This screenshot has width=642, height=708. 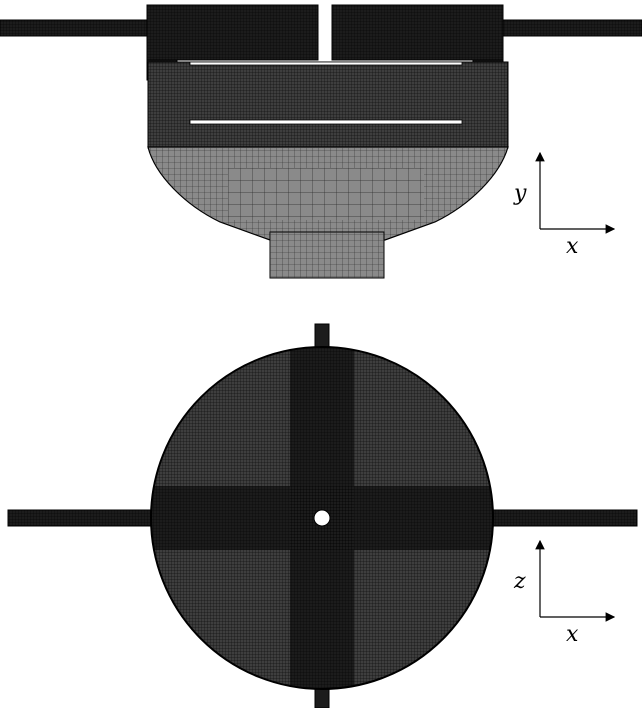 I want to click on top-axis-label-z: z, so click(x=519, y=581).